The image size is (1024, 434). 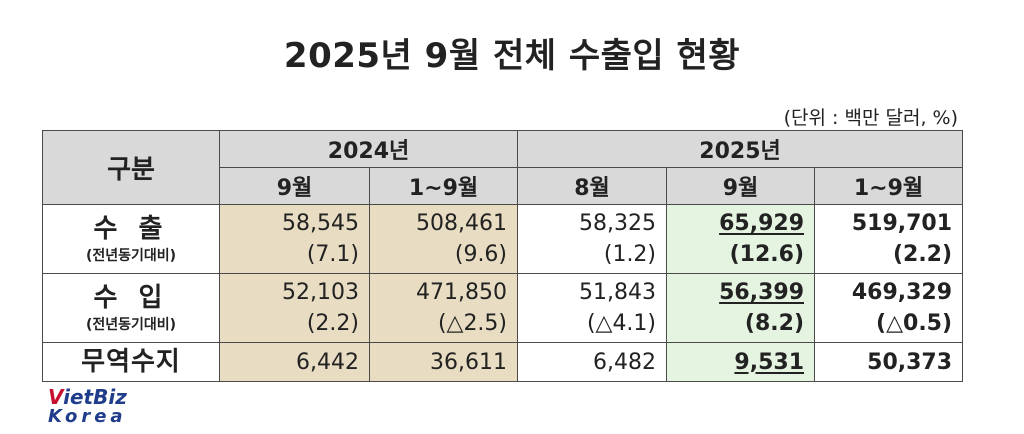 I want to click on export-2025-sep-cell: 65,929 (12.6), so click(x=741, y=239).